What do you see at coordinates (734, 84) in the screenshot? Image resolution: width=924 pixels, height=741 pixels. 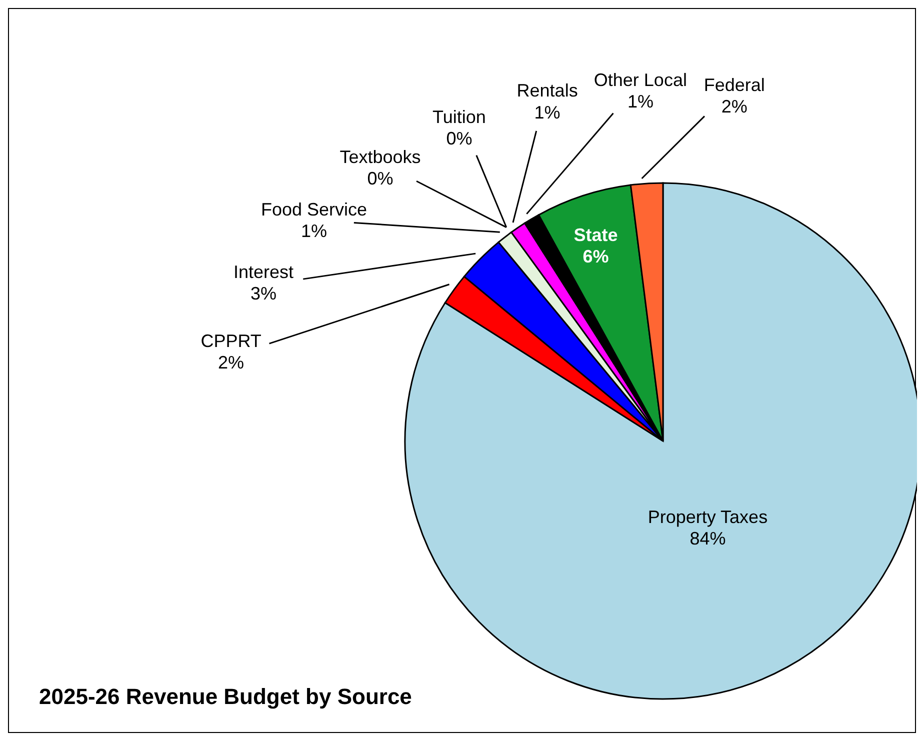 I see `slice-label: Federal` at bounding box center [734, 84].